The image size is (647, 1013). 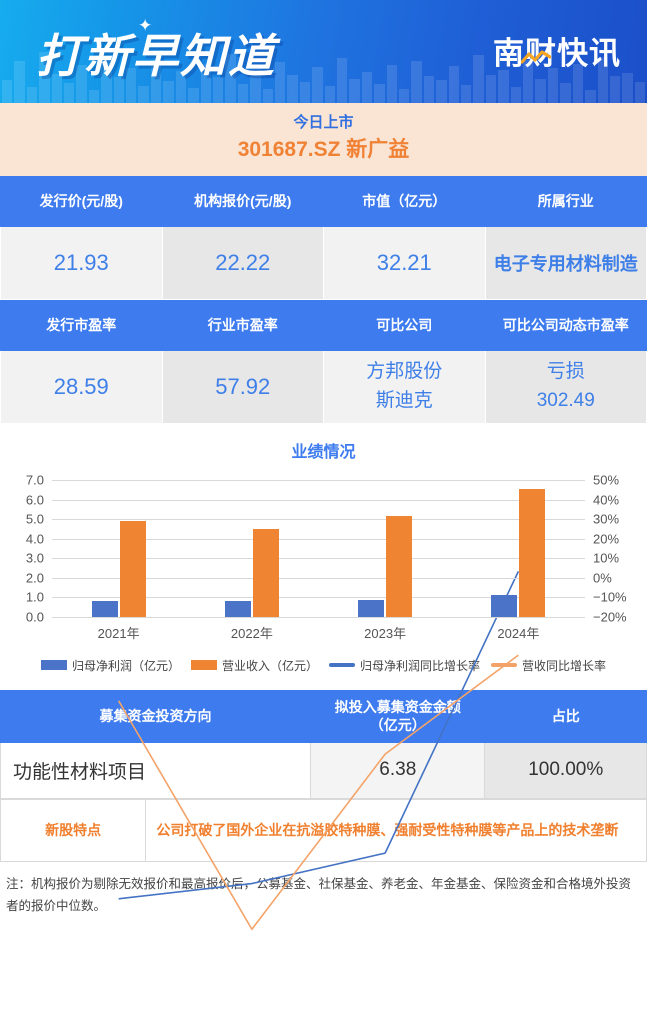 What do you see at coordinates (242, 201) in the screenshot?
I see `col-header-inst-price: 机构报价(元/股)` at bounding box center [242, 201].